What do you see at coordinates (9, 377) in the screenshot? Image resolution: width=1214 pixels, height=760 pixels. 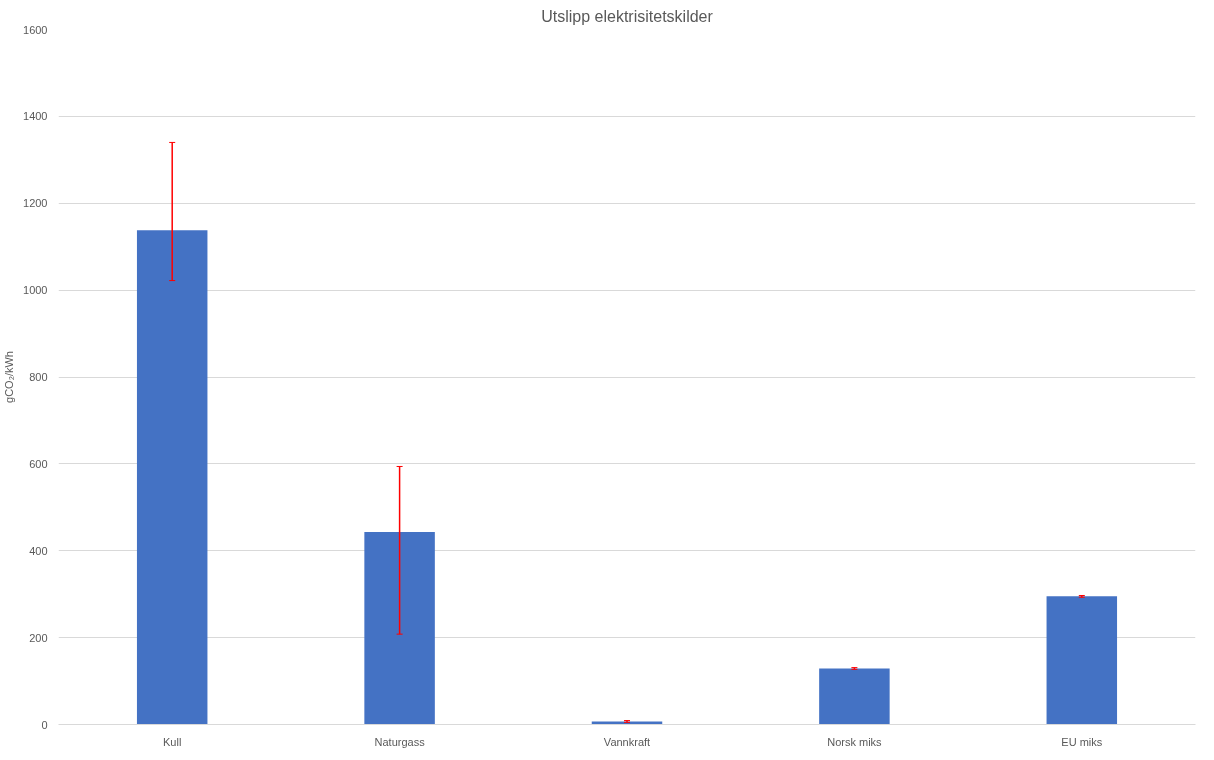 I see `y-axis-title: gCO₂/kWh` at bounding box center [9, 377].